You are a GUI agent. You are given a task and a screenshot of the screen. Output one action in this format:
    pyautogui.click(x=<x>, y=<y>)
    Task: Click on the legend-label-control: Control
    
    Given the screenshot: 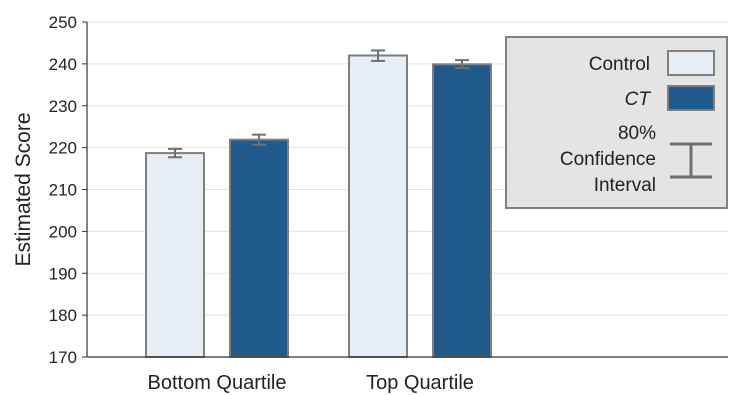 What is the action you would take?
    pyautogui.click(x=619, y=64)
    